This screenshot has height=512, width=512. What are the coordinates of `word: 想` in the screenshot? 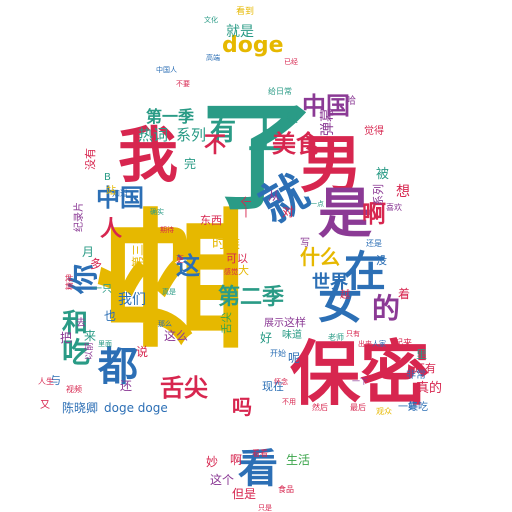 It's located at (403, 192).